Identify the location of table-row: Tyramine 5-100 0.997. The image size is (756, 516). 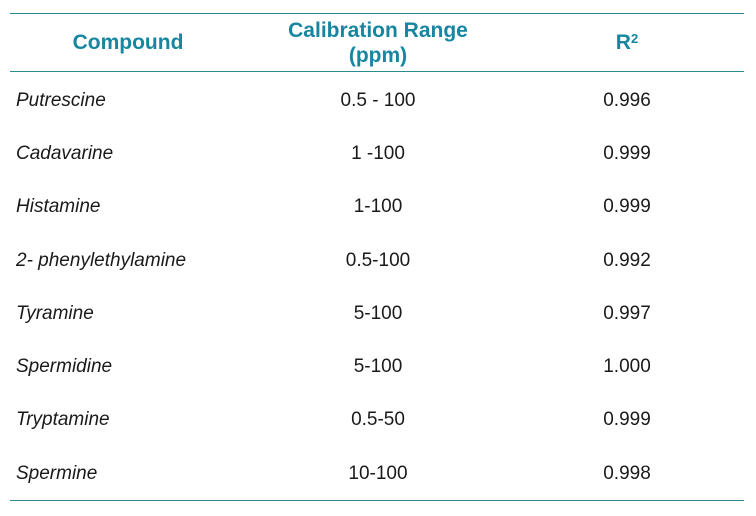
(377, 313).